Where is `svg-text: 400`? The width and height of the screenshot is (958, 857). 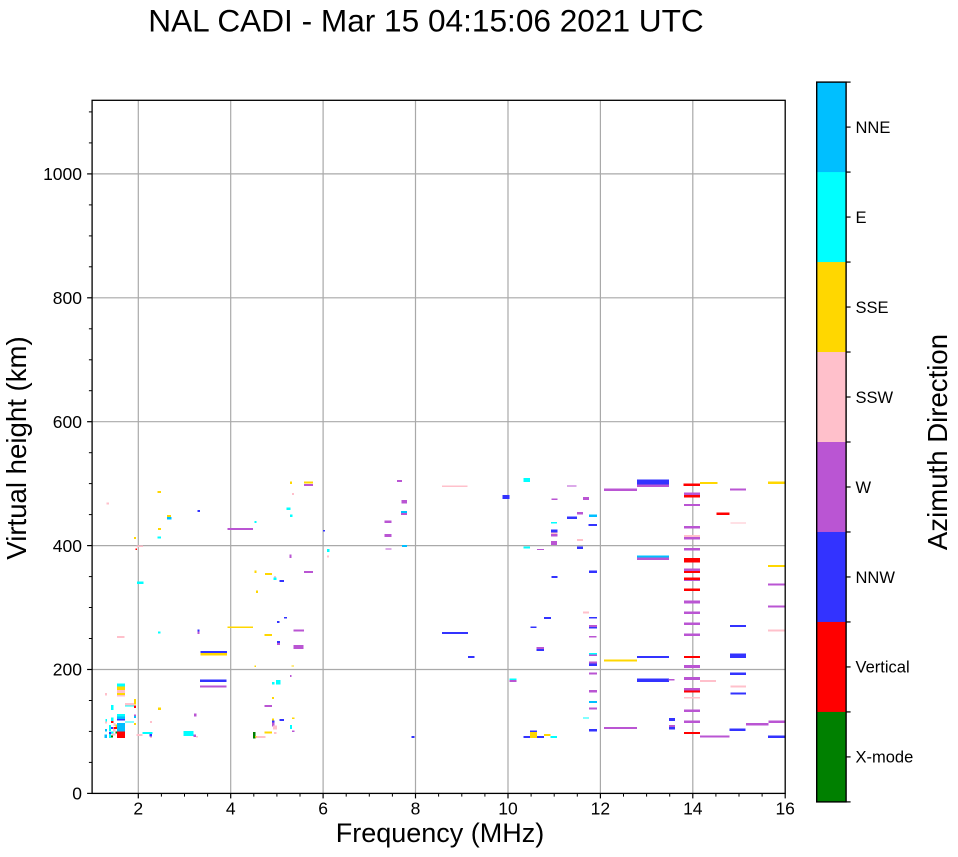
svg-text: 400 is located at coordinates (67, 546).